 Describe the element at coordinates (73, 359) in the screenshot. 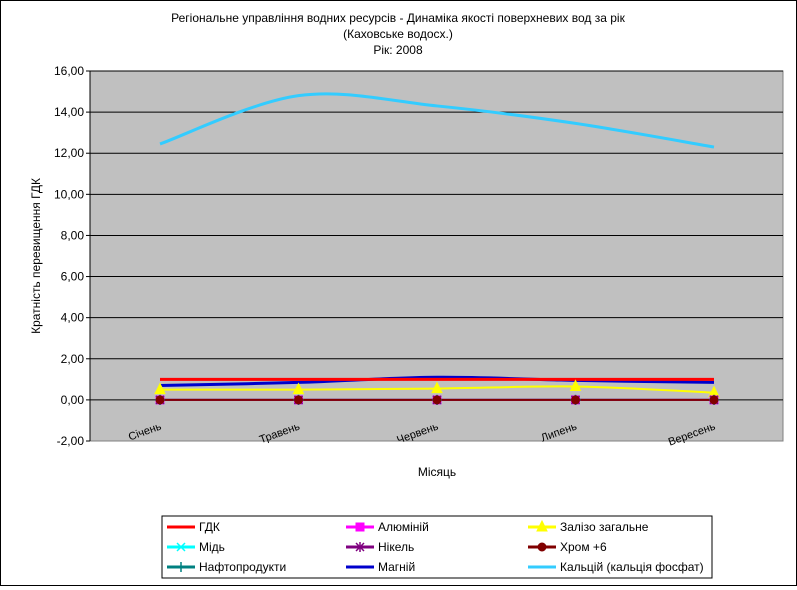

I see `y-tick-label: 2,00` at that location.